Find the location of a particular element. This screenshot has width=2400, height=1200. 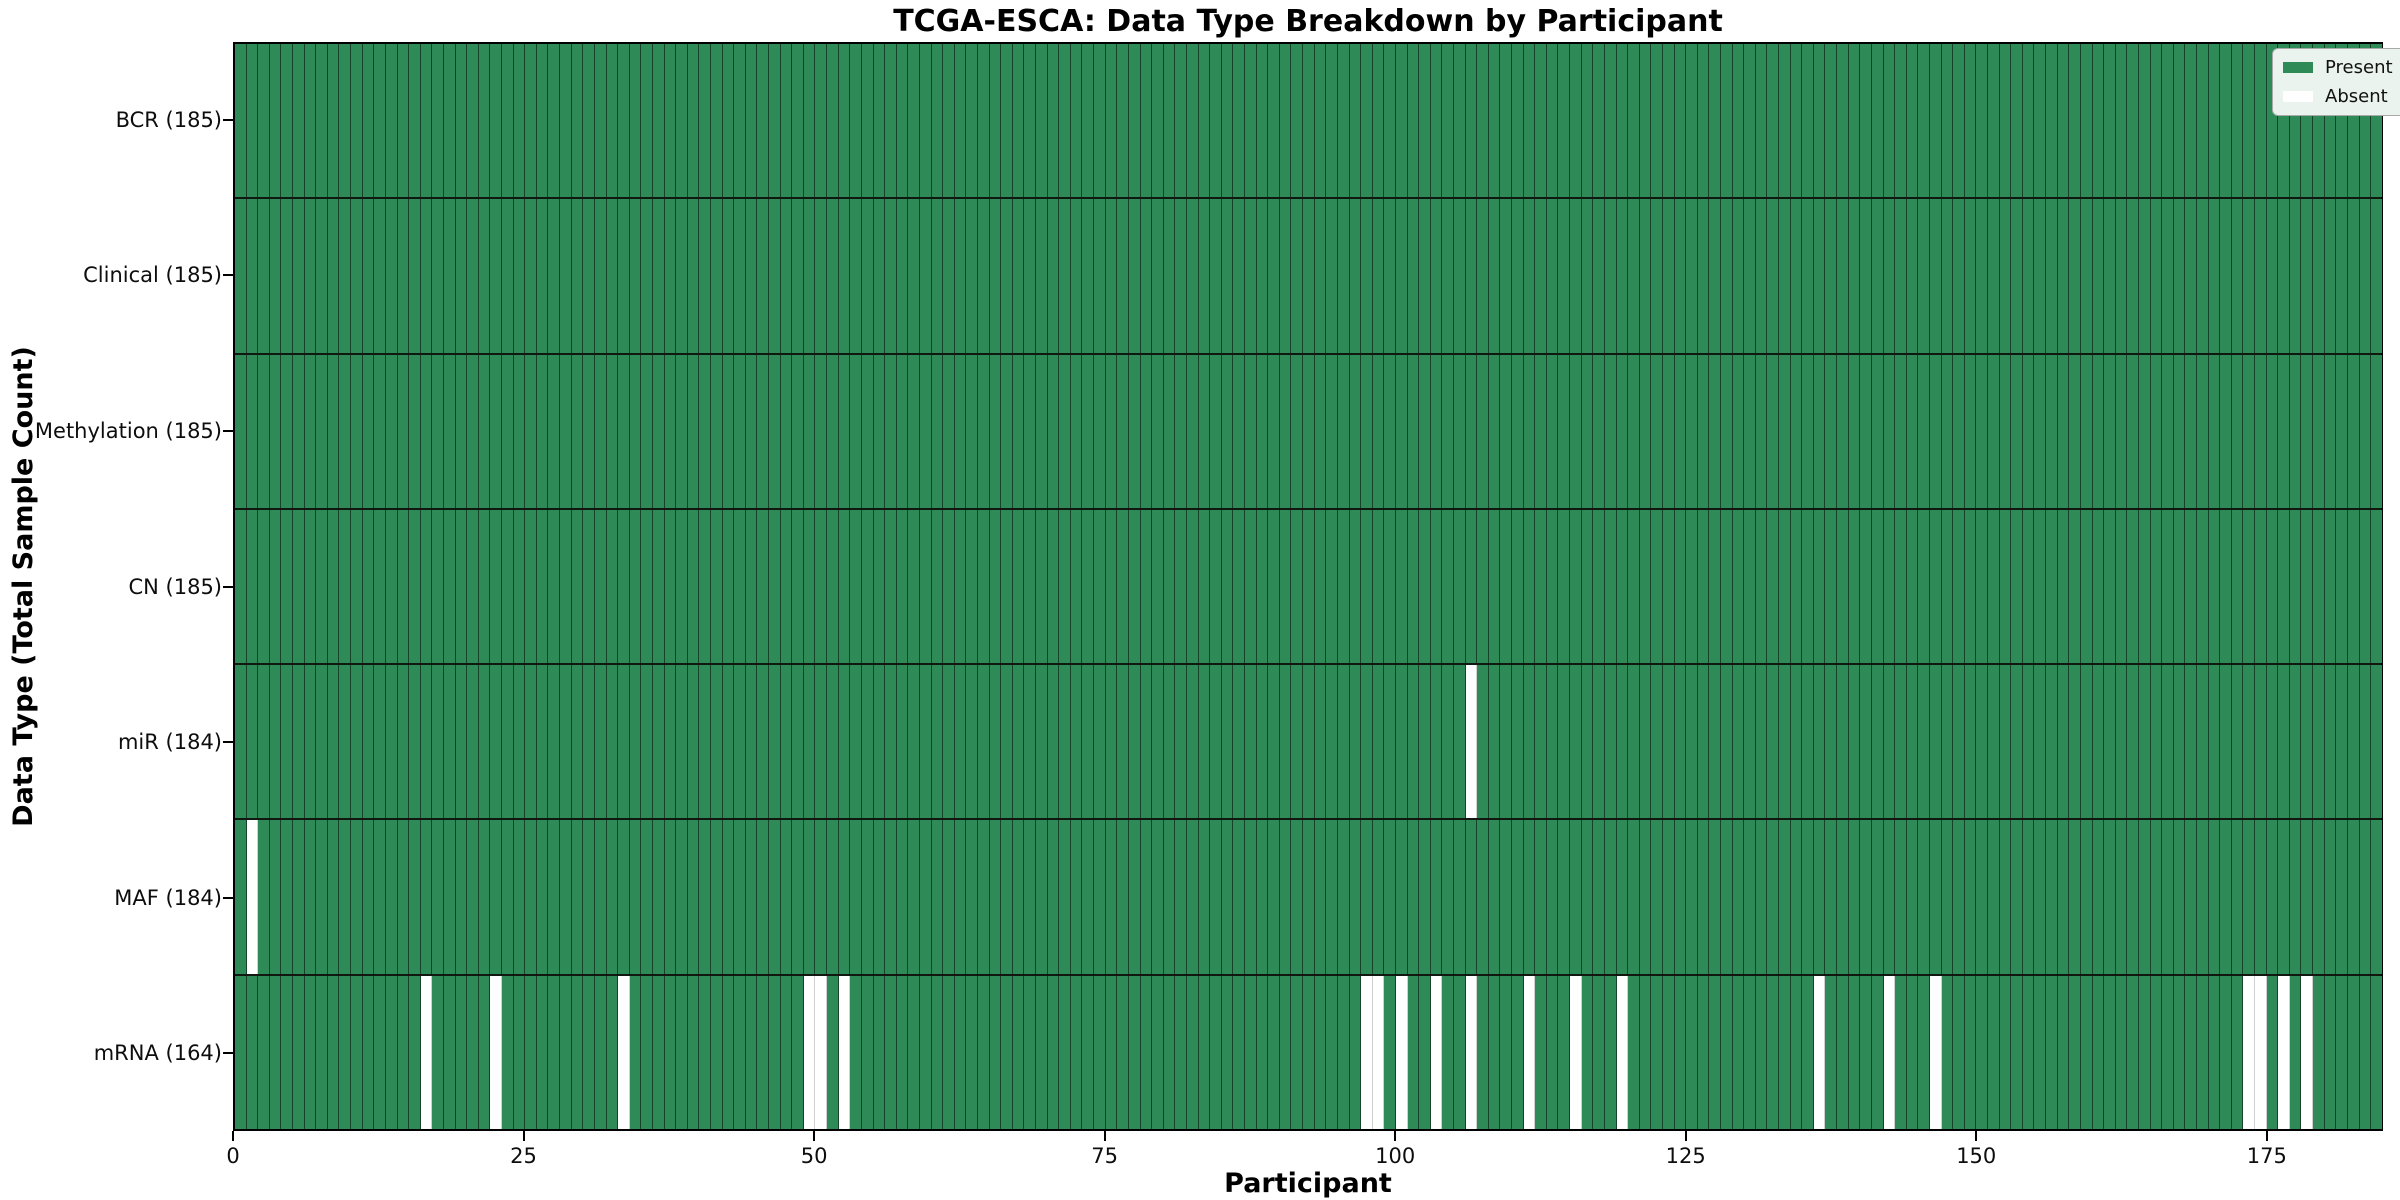

y-tick-mark is located at coordinates (228, 742).